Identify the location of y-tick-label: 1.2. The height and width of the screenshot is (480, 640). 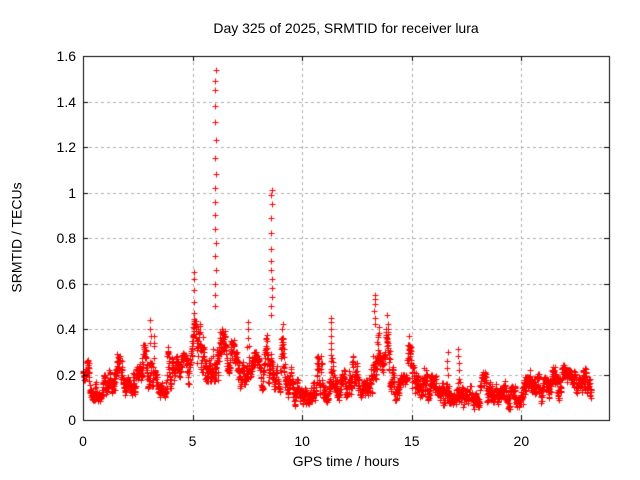
(66, 147).